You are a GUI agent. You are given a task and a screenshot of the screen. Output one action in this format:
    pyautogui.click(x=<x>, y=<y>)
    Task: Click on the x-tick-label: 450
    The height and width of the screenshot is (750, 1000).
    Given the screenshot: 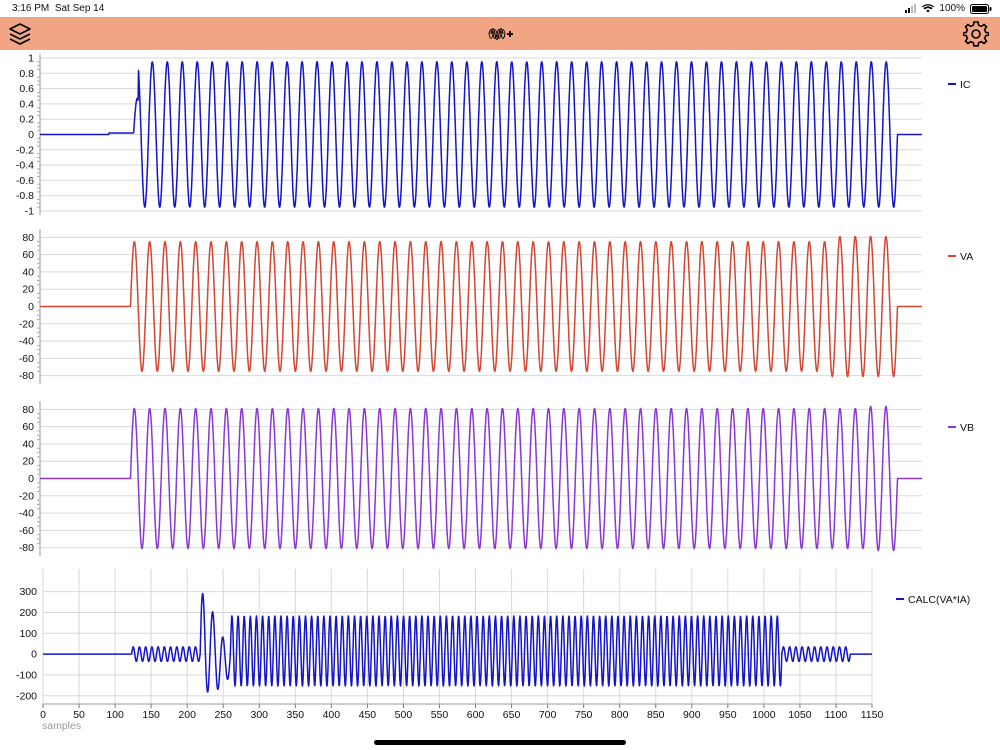 What is the action you would take?
    pyautogui.click(x=368, y=715)
    